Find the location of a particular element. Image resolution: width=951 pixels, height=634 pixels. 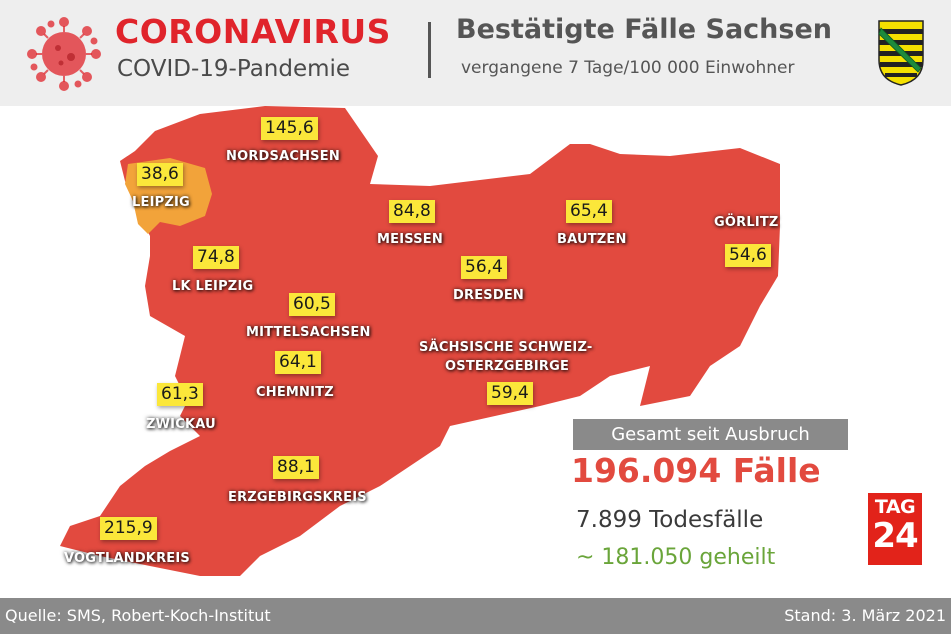

value-nordsachsen: 145,6 is located at coordinates (289, 128).